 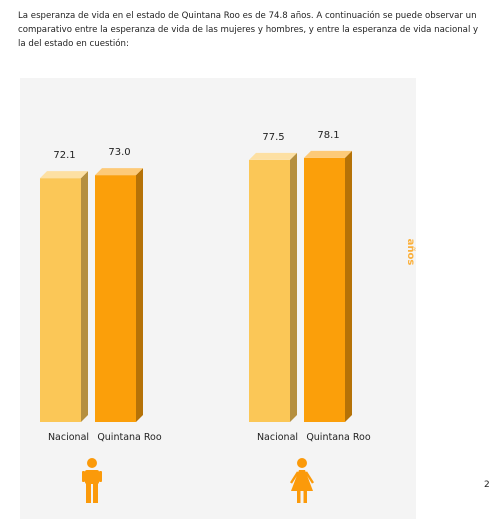 What do you see at coordinates (487, 485) in the screenshot?
I see `page-number: 2` at bounding box center [487, 485].